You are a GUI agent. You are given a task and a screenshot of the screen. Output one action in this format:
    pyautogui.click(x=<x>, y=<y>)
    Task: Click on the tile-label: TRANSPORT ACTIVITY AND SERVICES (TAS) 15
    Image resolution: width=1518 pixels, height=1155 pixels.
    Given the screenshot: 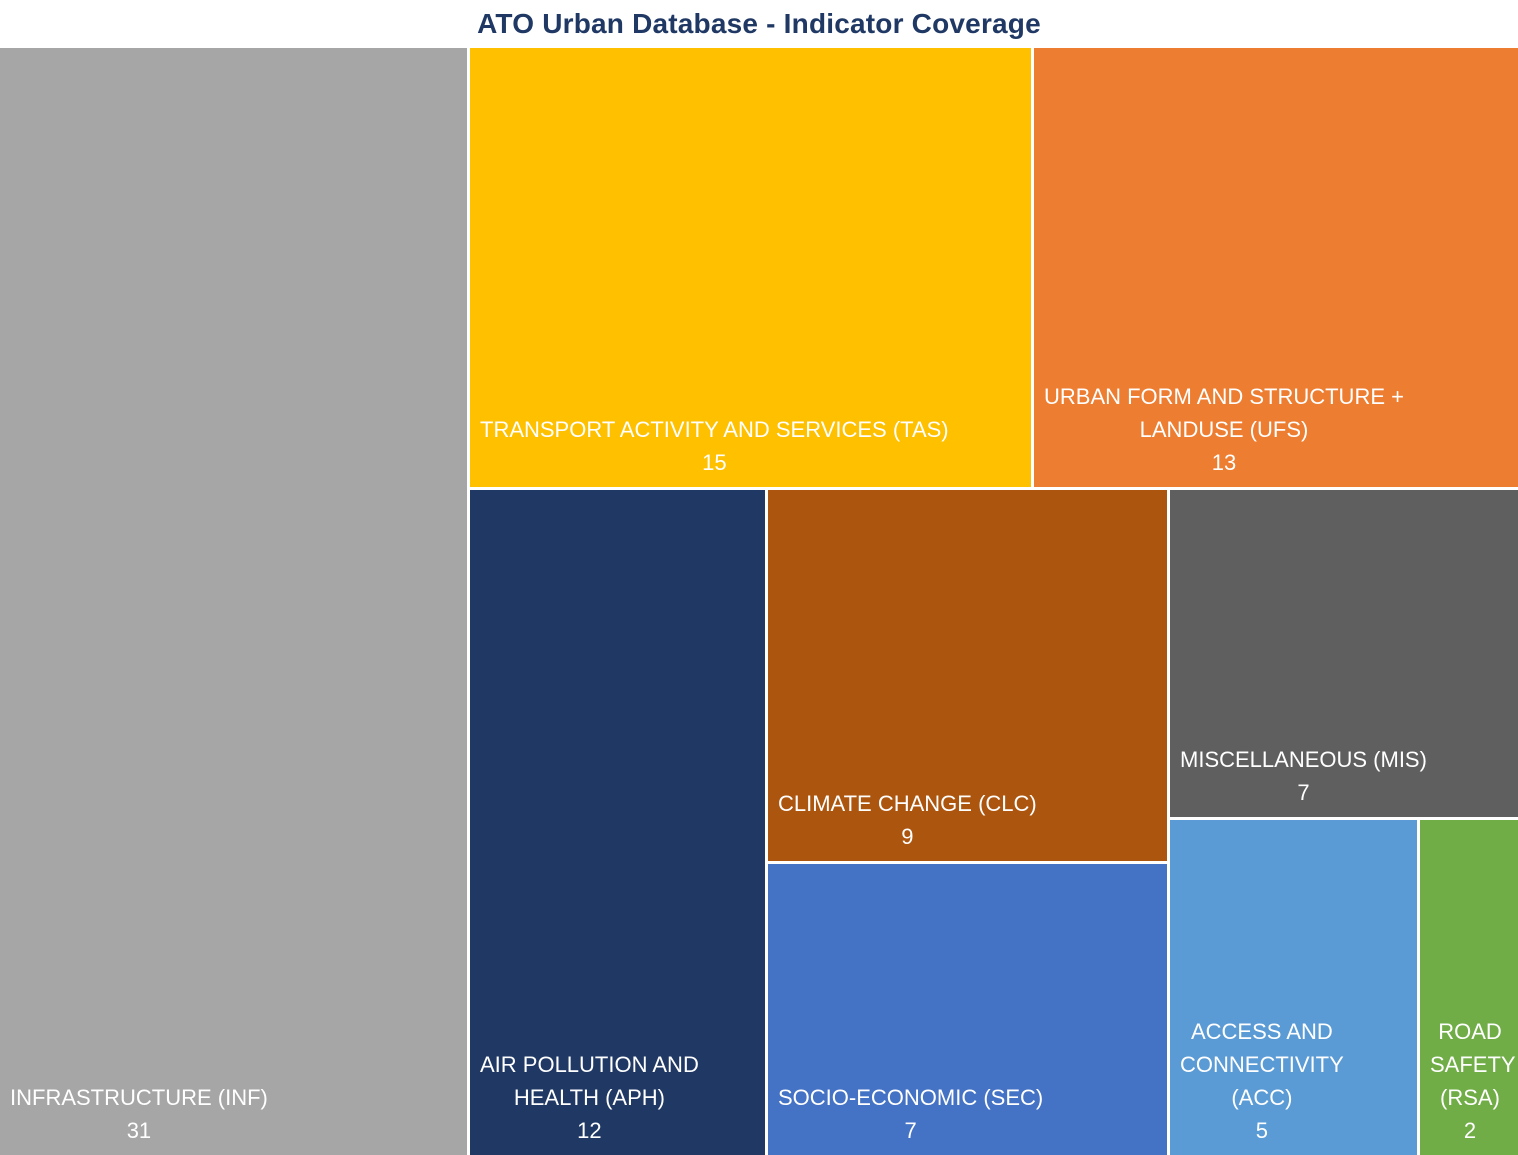 What is the action you would take?
    pyautogui.click(x=714, y=446)
    